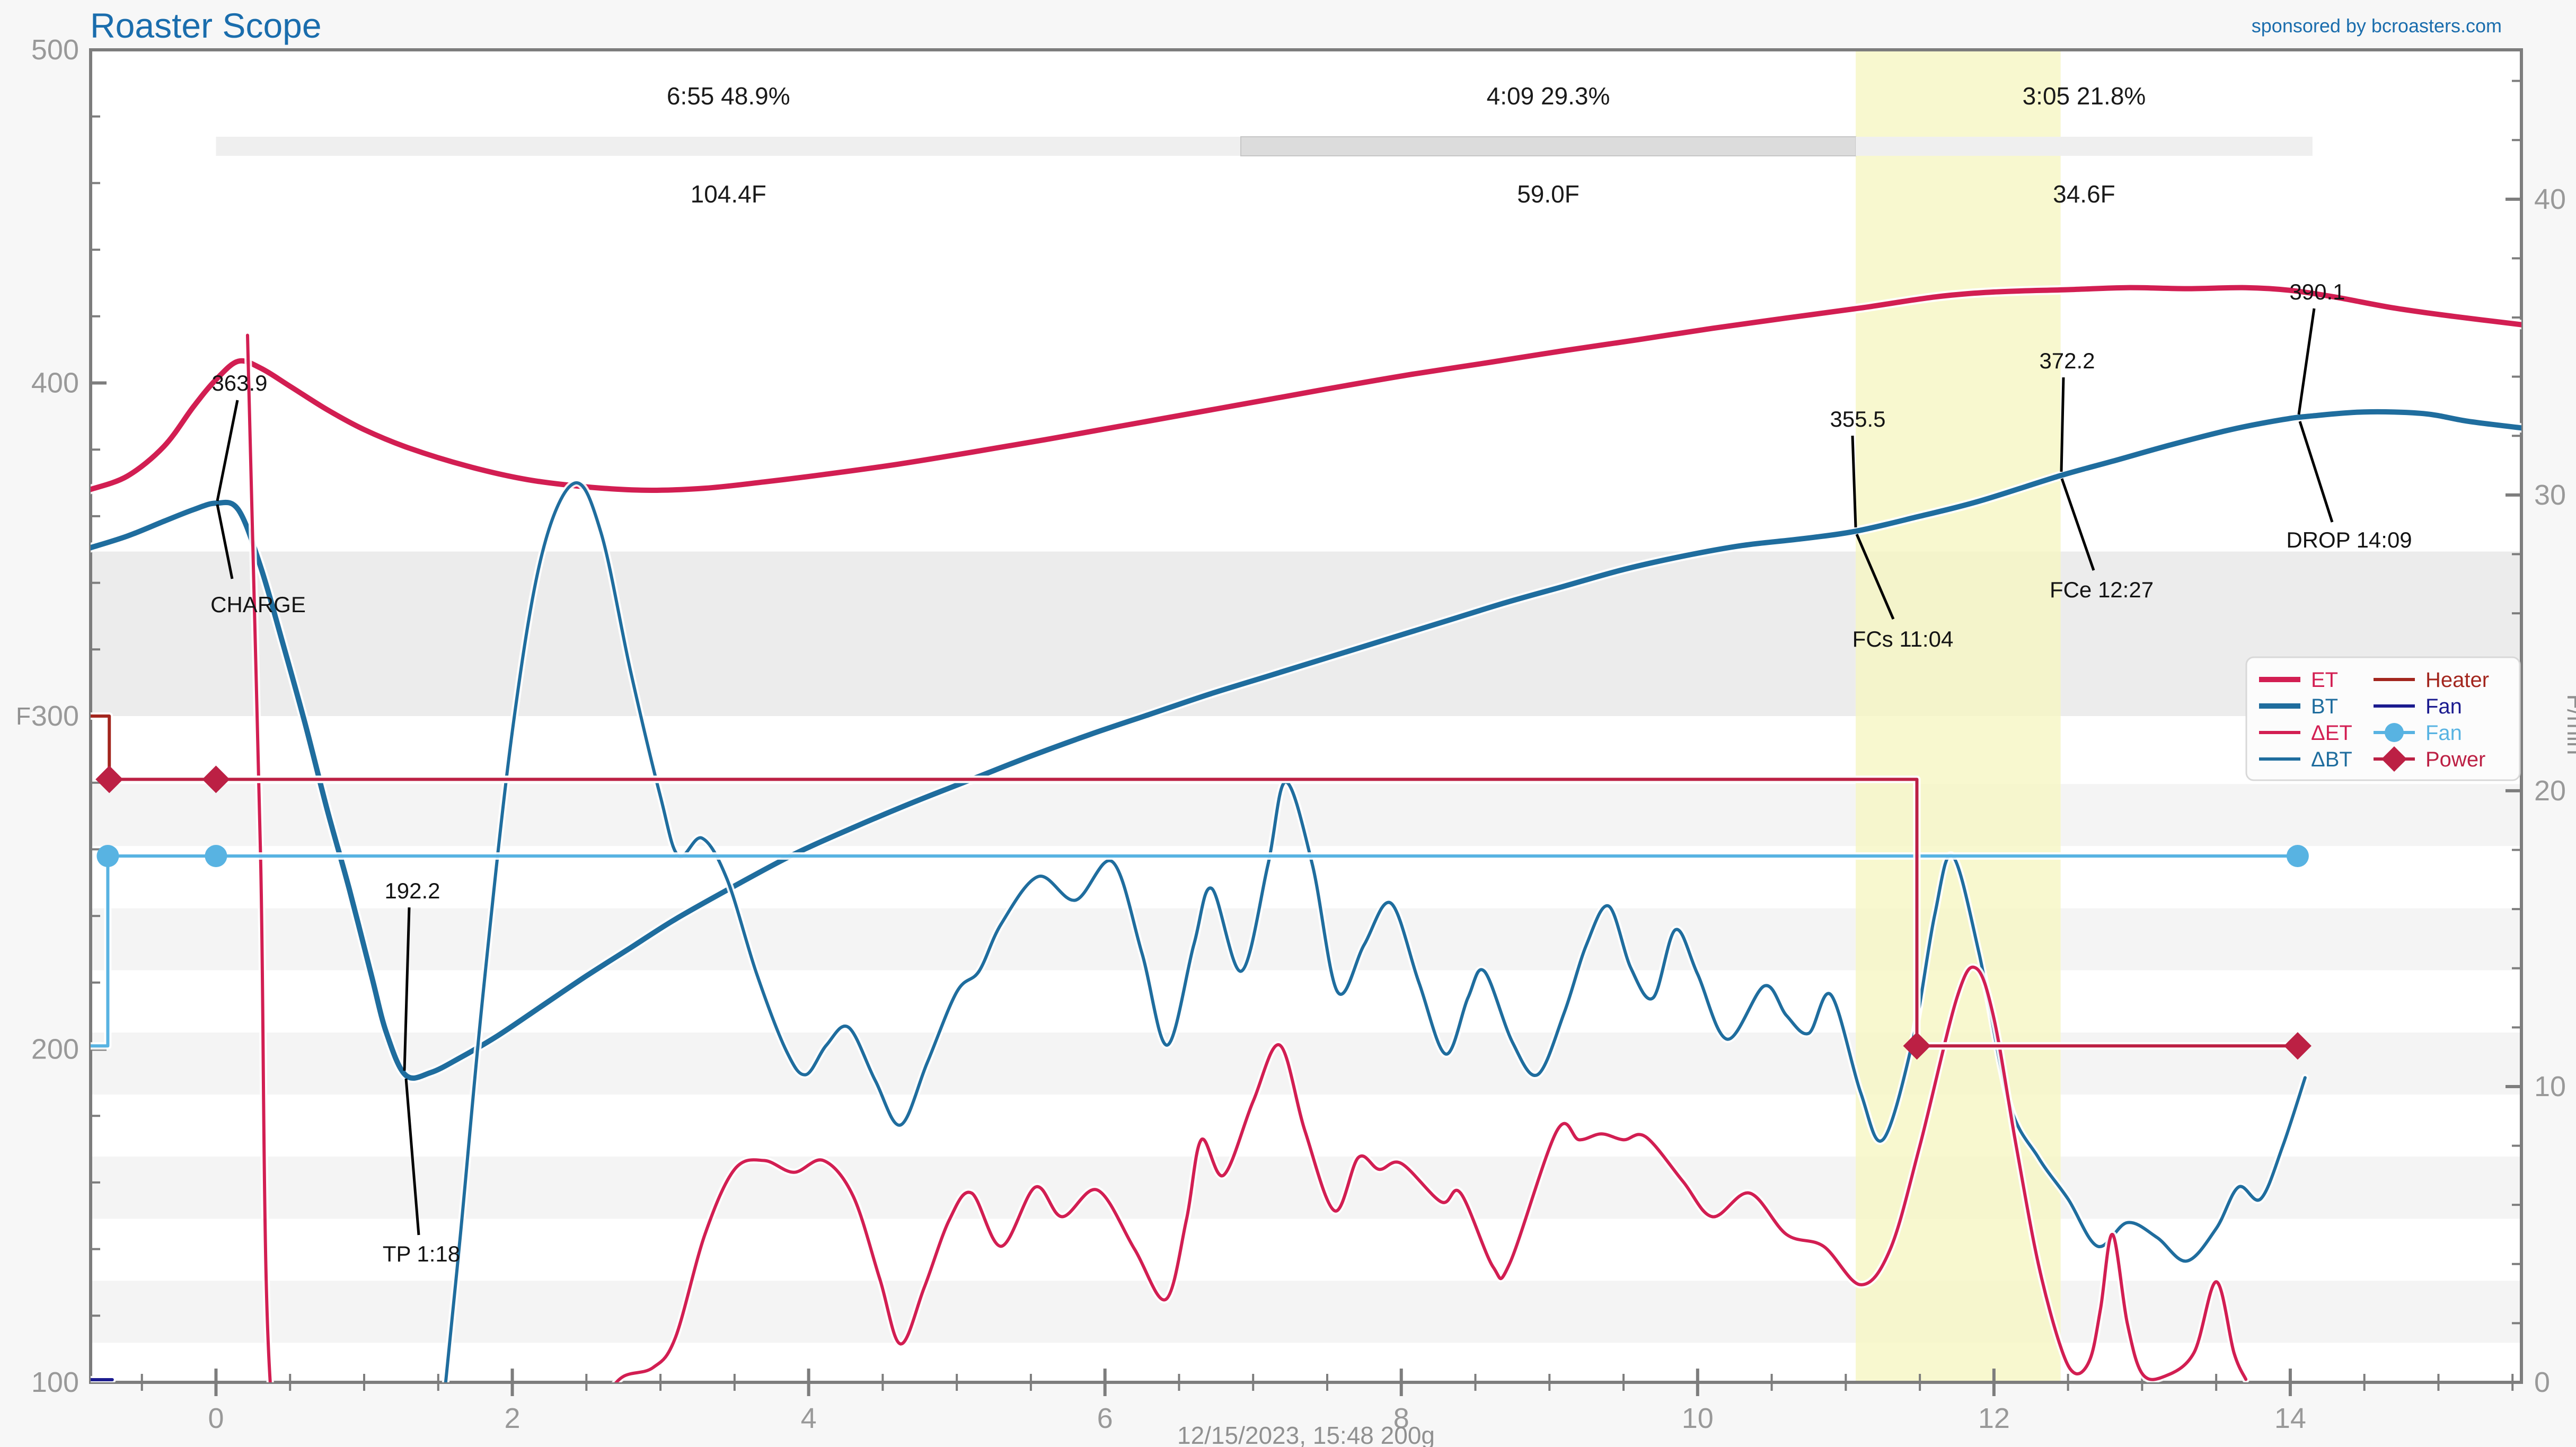 The width and height of the screenshot is (2576, 1447). I want to click on legend-box, so click(2383, 718).